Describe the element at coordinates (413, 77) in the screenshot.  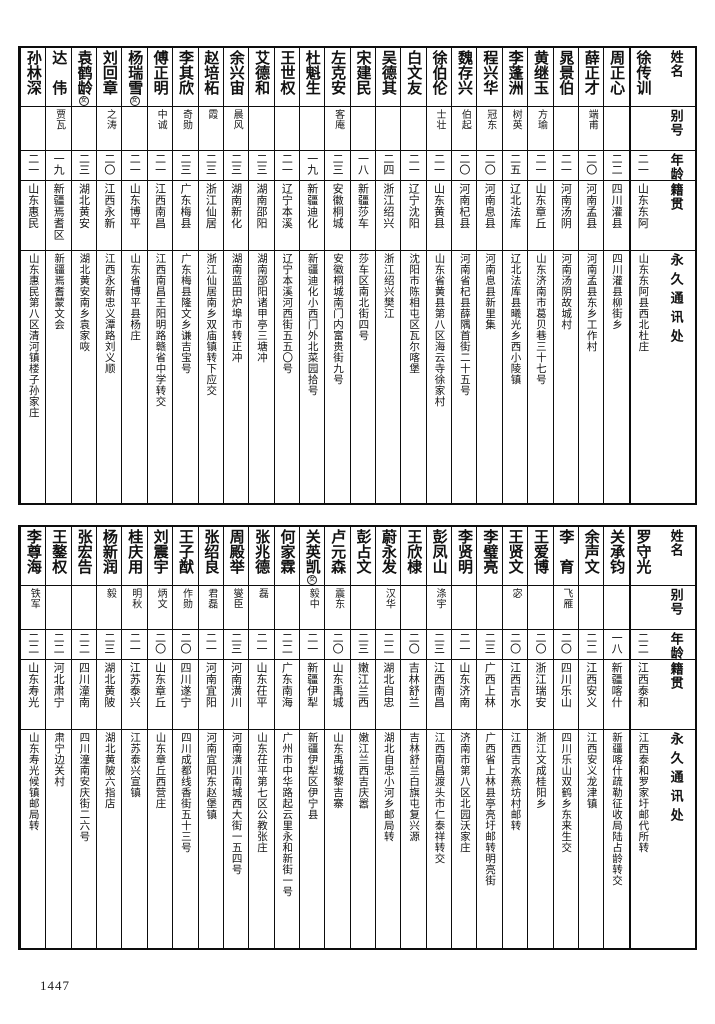
I see `entry-name-cell: 白文友` at that location.